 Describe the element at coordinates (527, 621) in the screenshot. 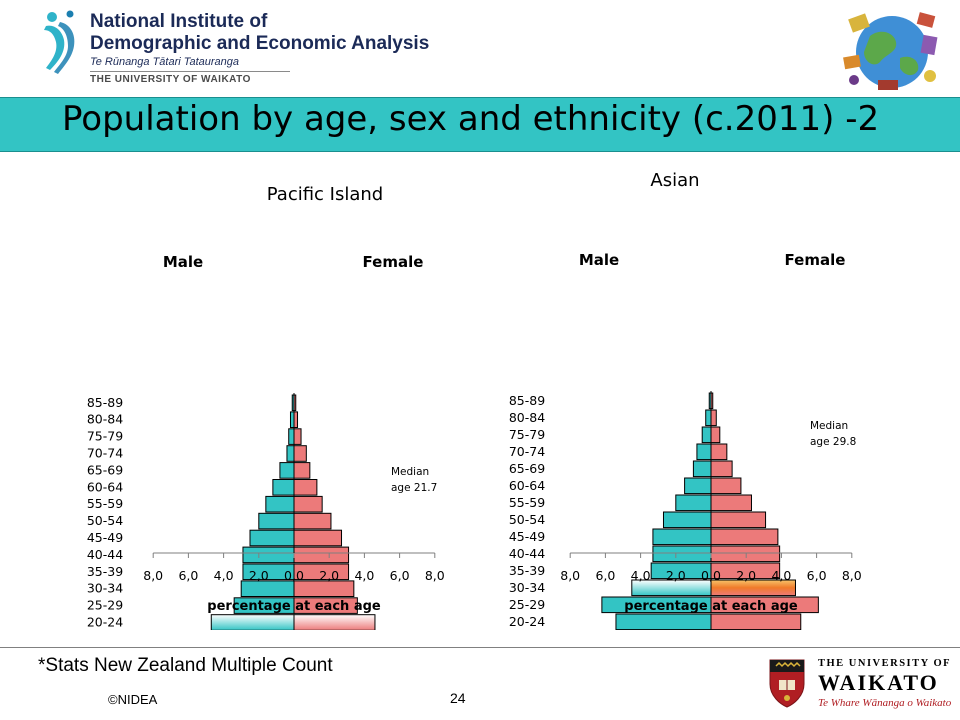

I see `age-label-20-24: 20-24` at that location.